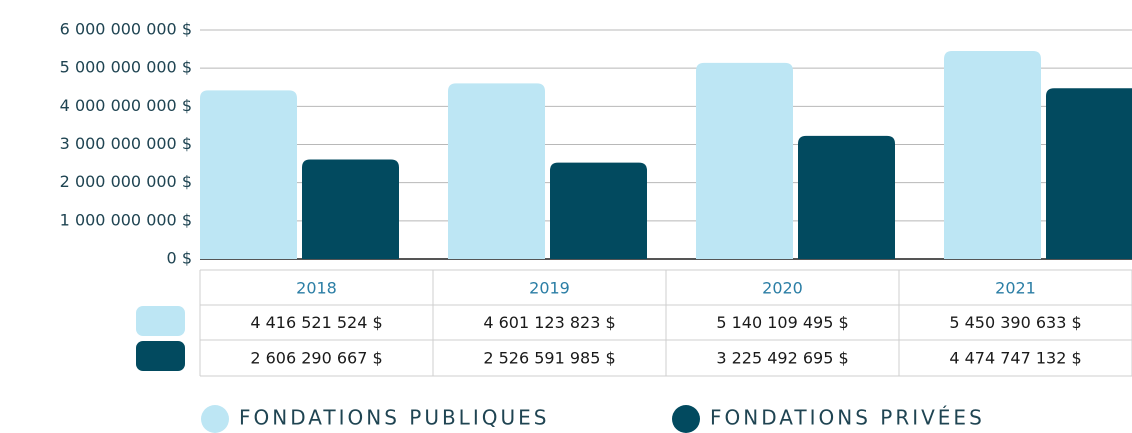  I want to click on x-tick-label: 2019, so click(549, 288).